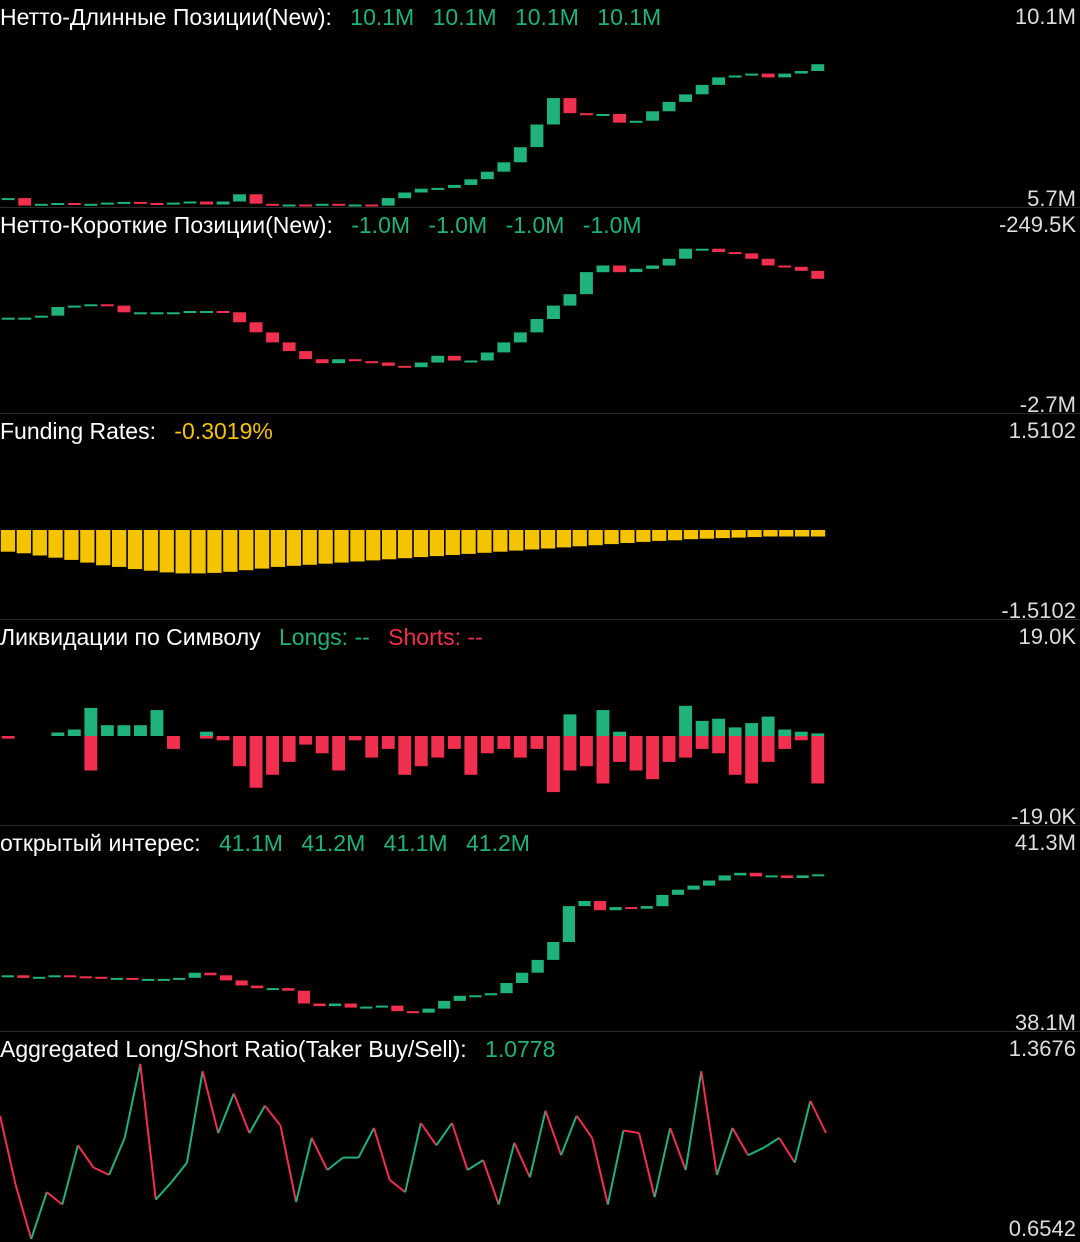  I want to click on liquidations-axis-max: 19.0K, so click(1047, 636).